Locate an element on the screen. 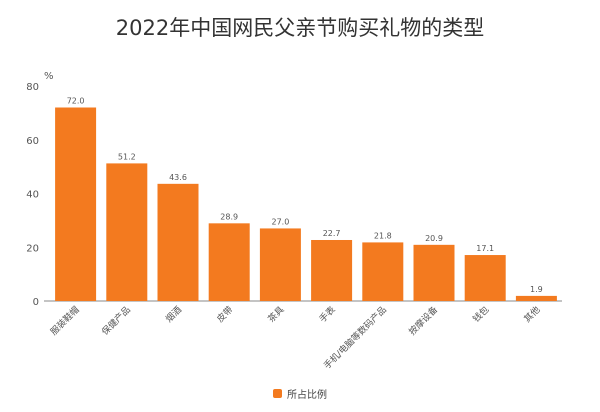  bar-value-label: 27.0 is located at coordinates (280, 221).